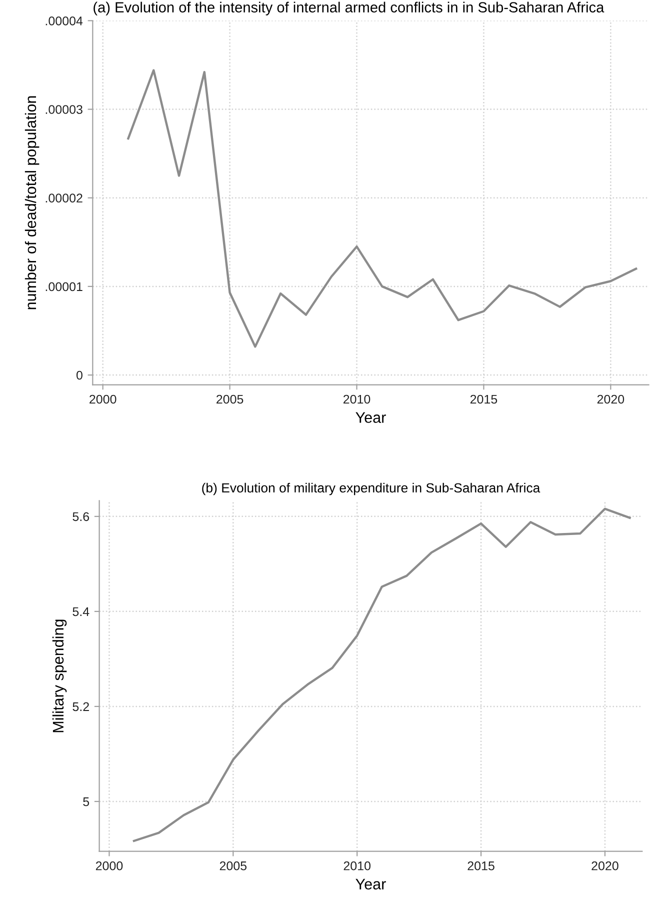 This screenshot has height=899, width=662. Describe the element at coordinates (86, 801) in the screenshot. I see `y-tick-label: 5` at that location.